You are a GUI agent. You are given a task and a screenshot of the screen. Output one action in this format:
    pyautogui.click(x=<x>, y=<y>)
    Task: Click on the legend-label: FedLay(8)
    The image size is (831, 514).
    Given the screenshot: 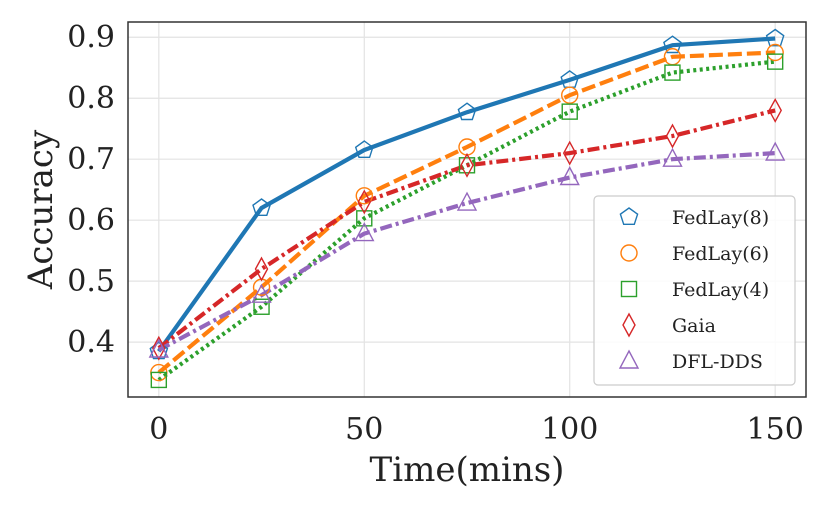 What is the action you would take?
    pyautogui.click(x=720, y=218)
    